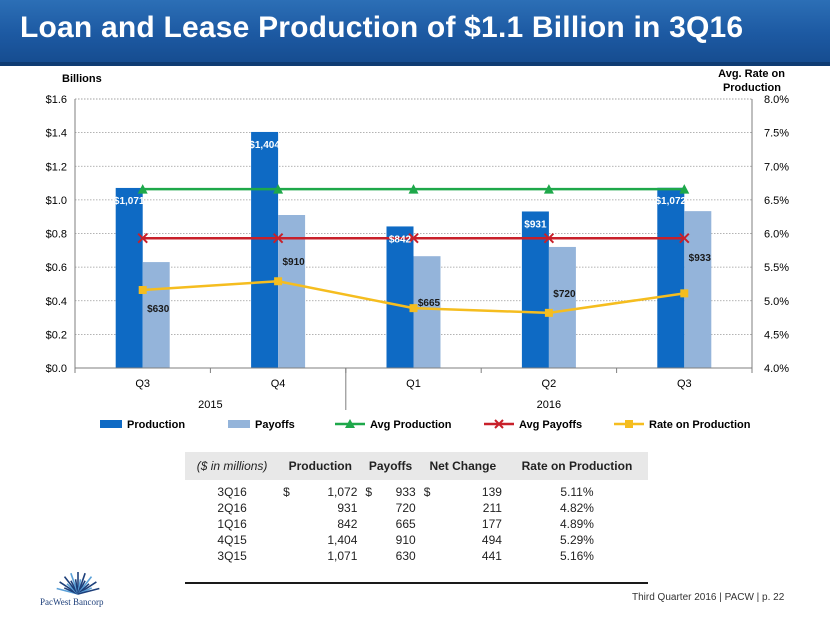 The width and height of the screenshot is (830, 623). What do you see at coordinates (491, 540) in the screenshot?
I see `row-net-change: 494` at bounding box center [491, 540].